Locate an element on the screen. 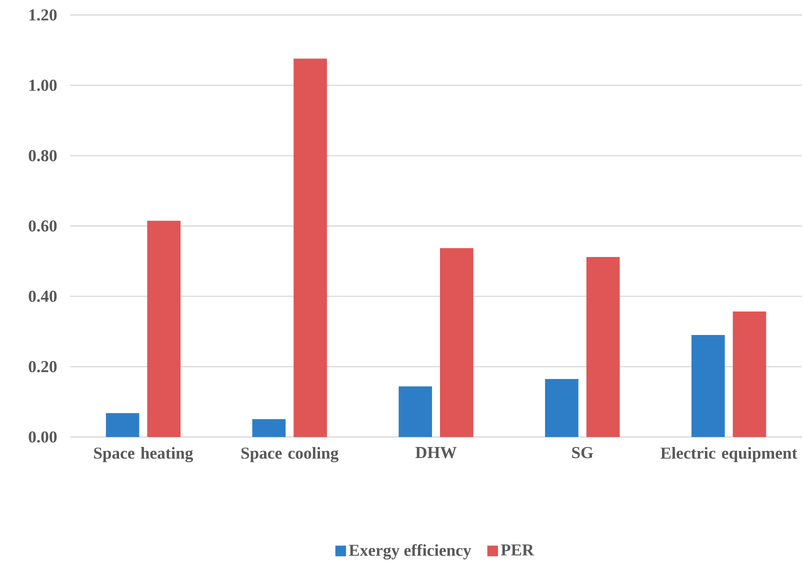 The height and width of the screenshot is (569, 803). y-tick-label: 0.20 is located at coordinates (42, 366).